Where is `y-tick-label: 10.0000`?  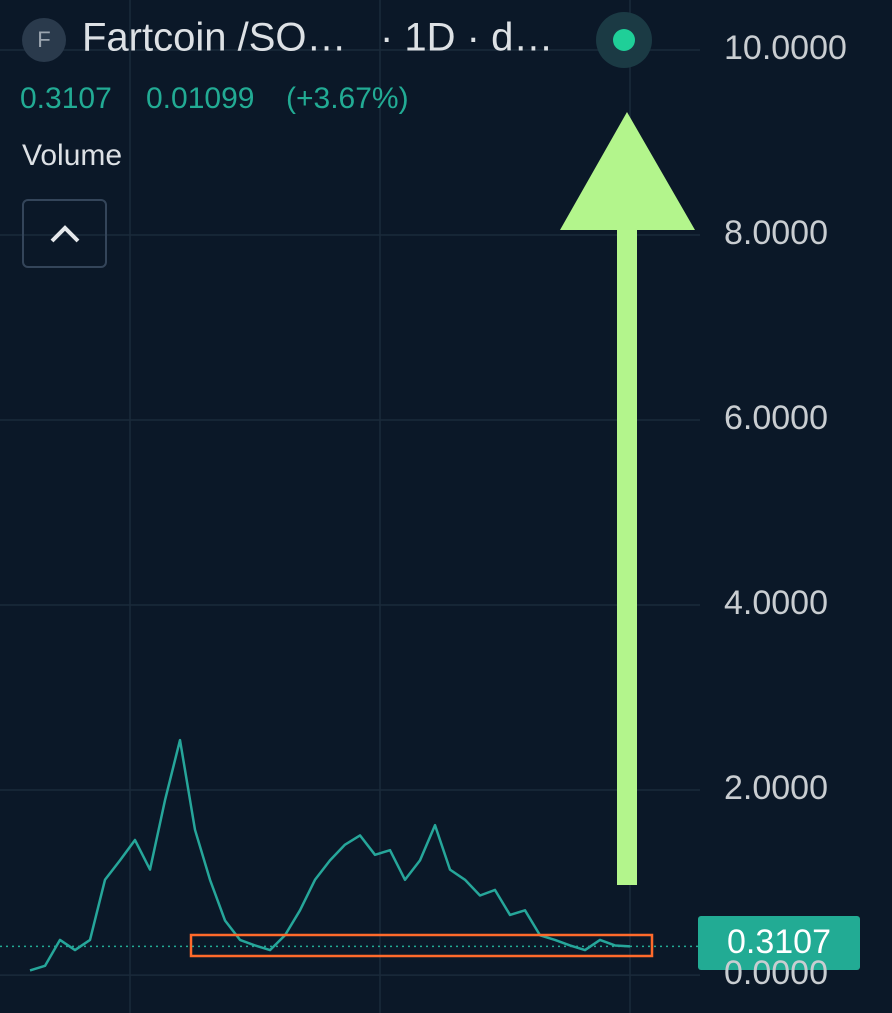 y-tick-label: 10.0000 is located at coordinates (785, 48).